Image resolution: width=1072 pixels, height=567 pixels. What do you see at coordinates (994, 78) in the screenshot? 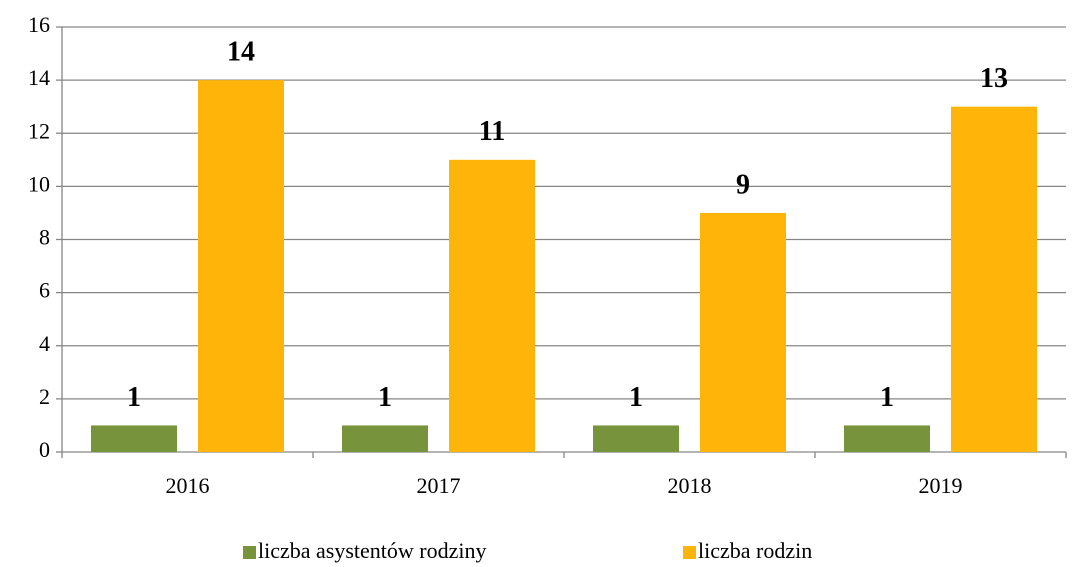
I see `data-label: 13` at bounding box center [994, 78].